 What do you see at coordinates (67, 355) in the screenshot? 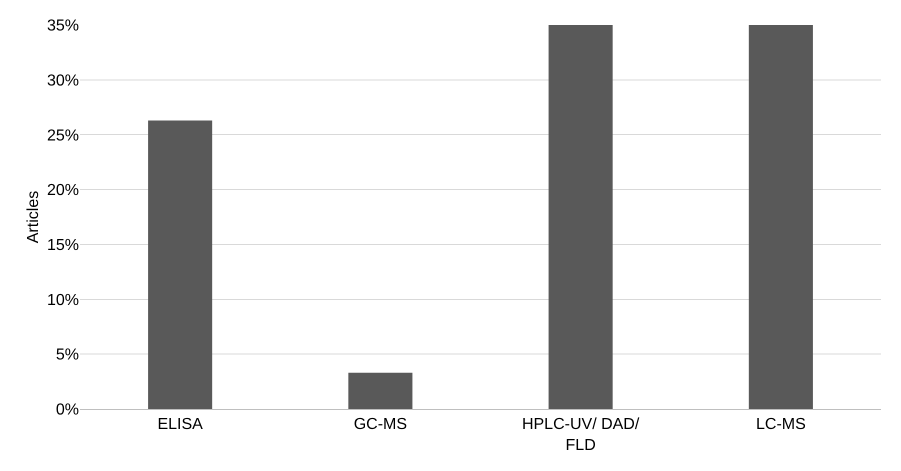
I see `y-tick-label: 5%` at bounding box center [67, 355].